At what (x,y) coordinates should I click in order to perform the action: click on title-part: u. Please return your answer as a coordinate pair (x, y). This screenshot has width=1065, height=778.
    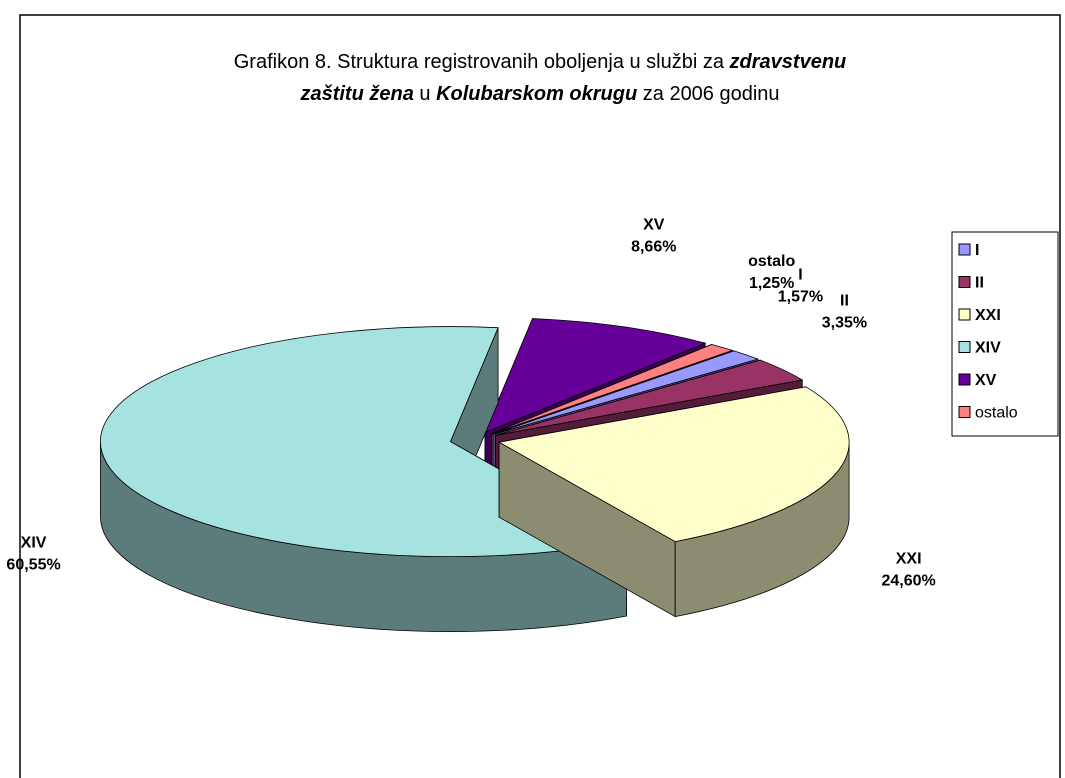
    Looking at the image, I should click on (425, 94).